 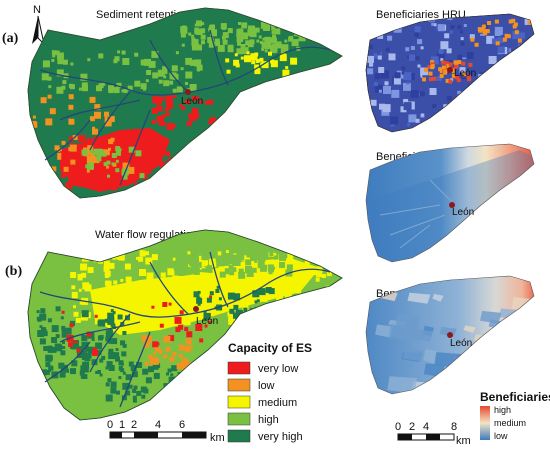 What do you see at coordinates (37, 10) in the screenshot?
I see `north-label: N` at bounding box center [37, 10].